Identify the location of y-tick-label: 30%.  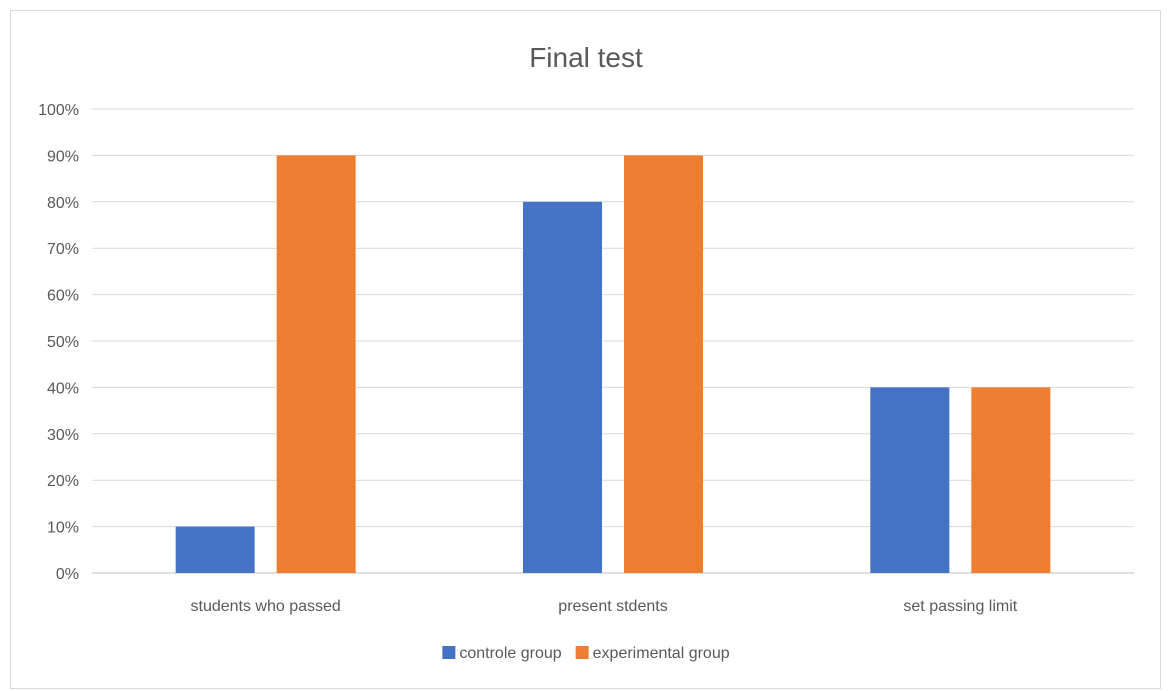
(63, 435).